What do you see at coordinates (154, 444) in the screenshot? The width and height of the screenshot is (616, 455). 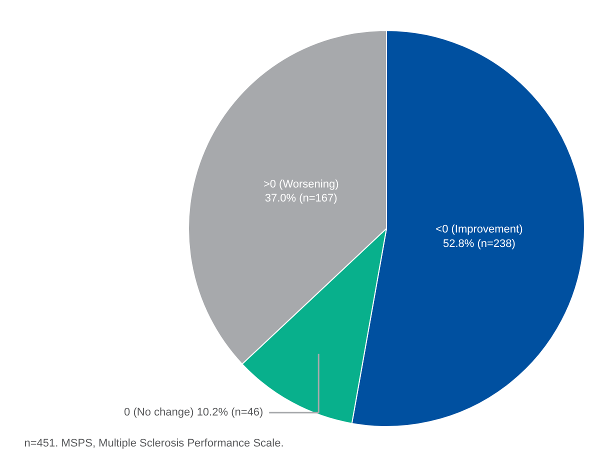 I see `text: n=451. MSPS, Multiple Sclerosis Performance Scale.` at bounding box center [154, 444].